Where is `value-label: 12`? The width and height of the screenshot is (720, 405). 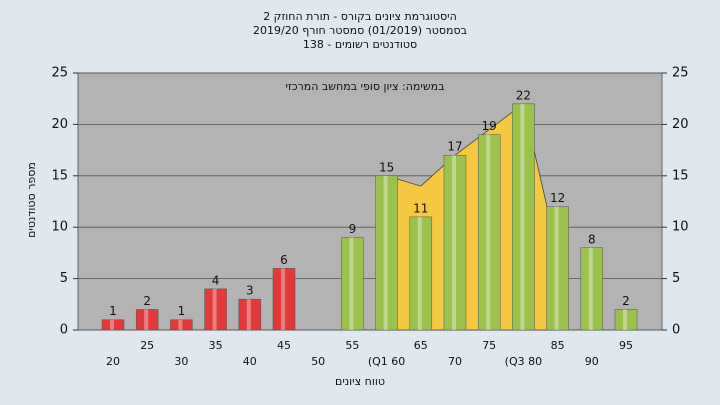
value-label: 12 is located at coordinates (557, 198).